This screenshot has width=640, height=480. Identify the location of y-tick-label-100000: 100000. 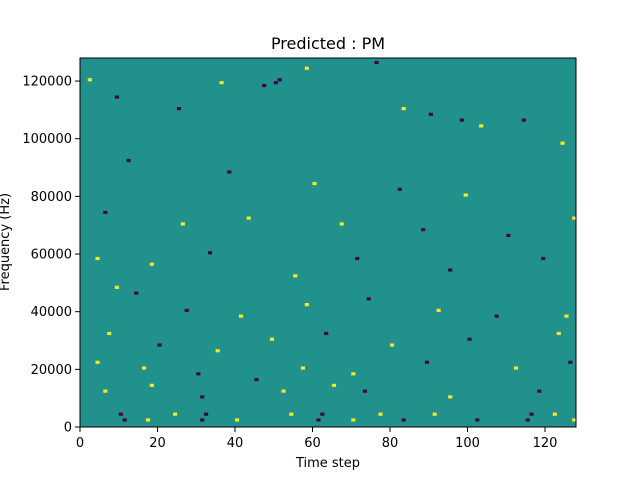
(47, 139).